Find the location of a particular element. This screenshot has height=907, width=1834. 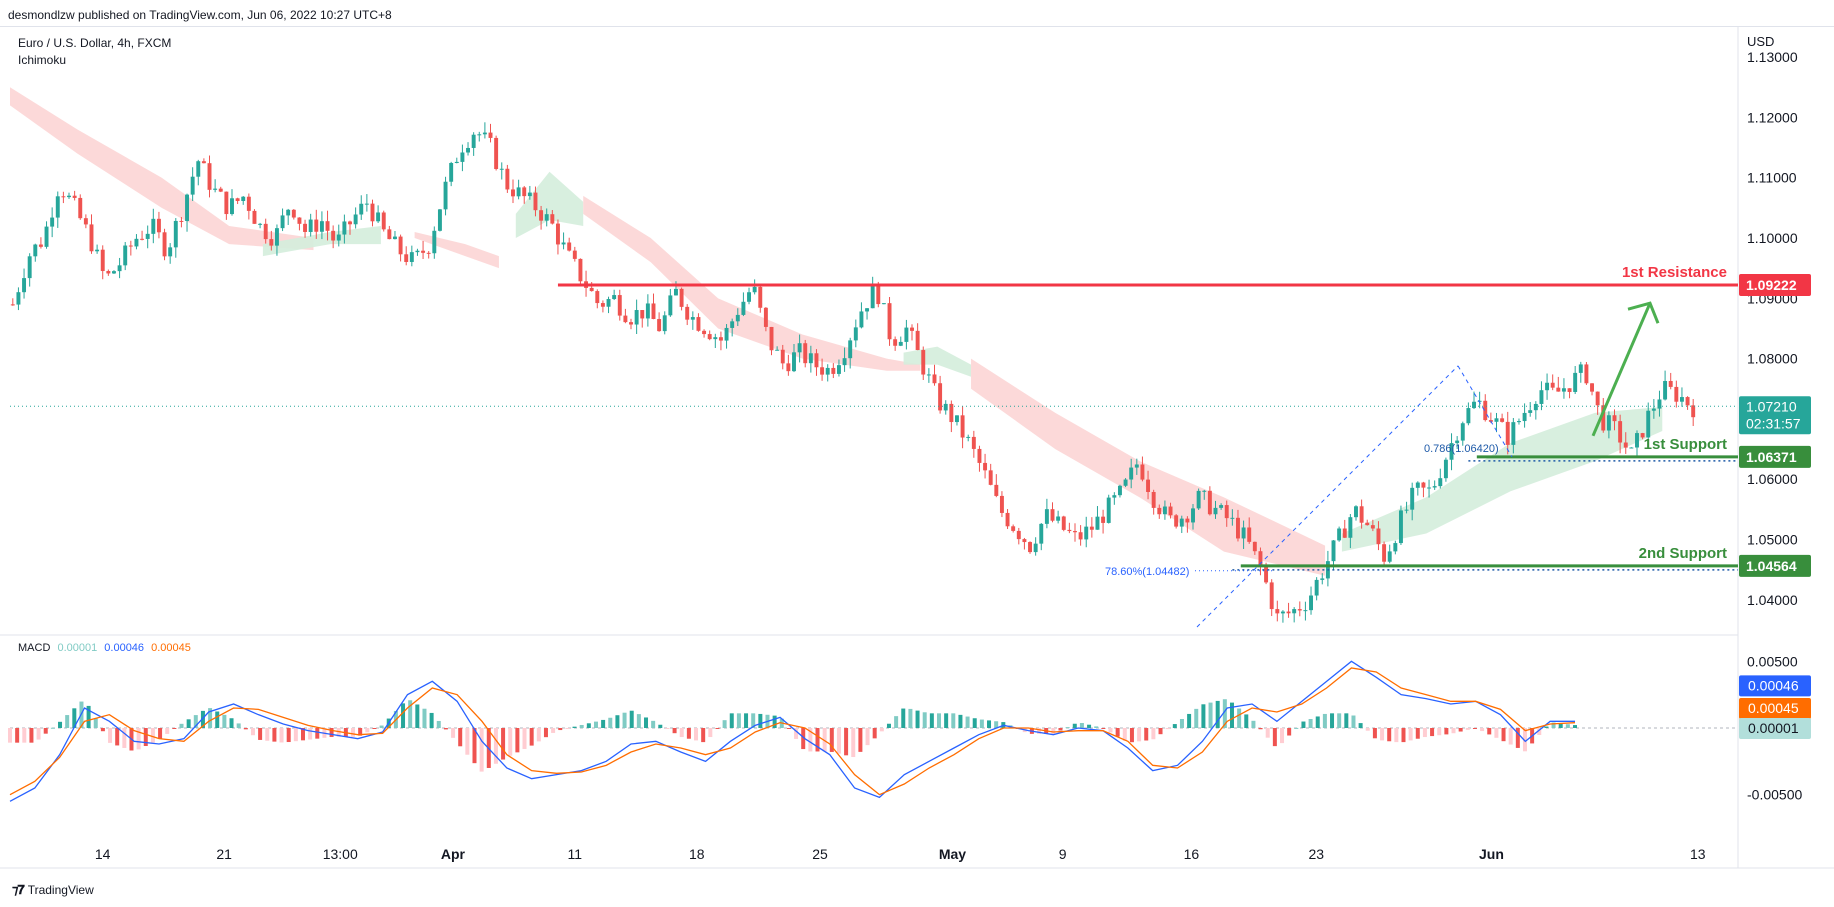

time-tick-label: 18 is located at coordinates (697, 854).